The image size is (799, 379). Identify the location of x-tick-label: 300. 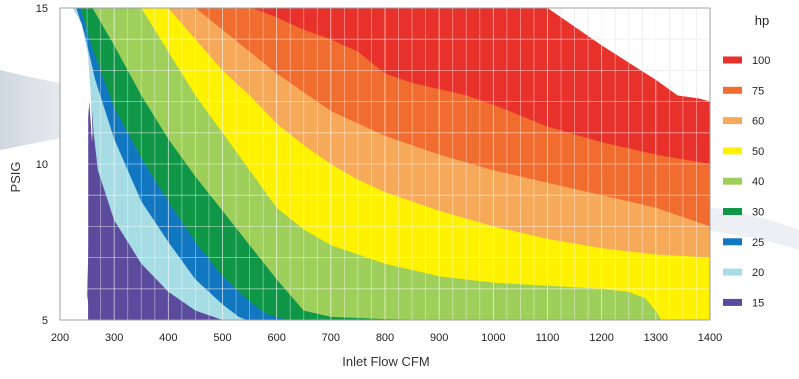
(114, 338).